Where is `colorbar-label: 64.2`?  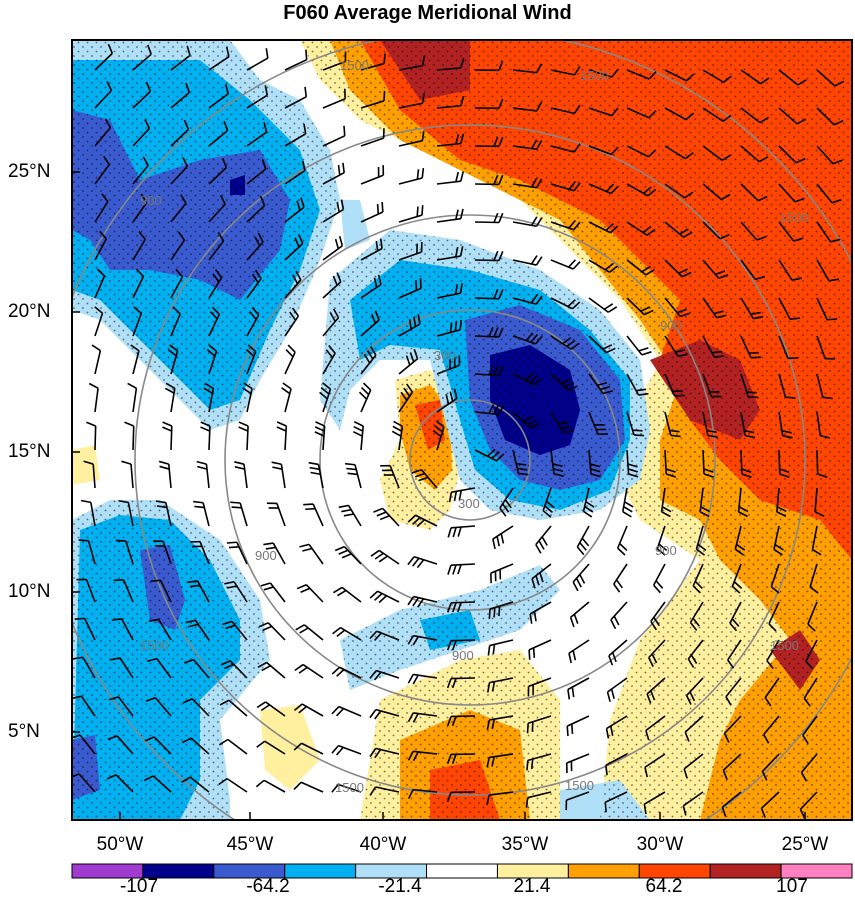 colorbar-label: 64.2 is located at coordinates (664, 887).